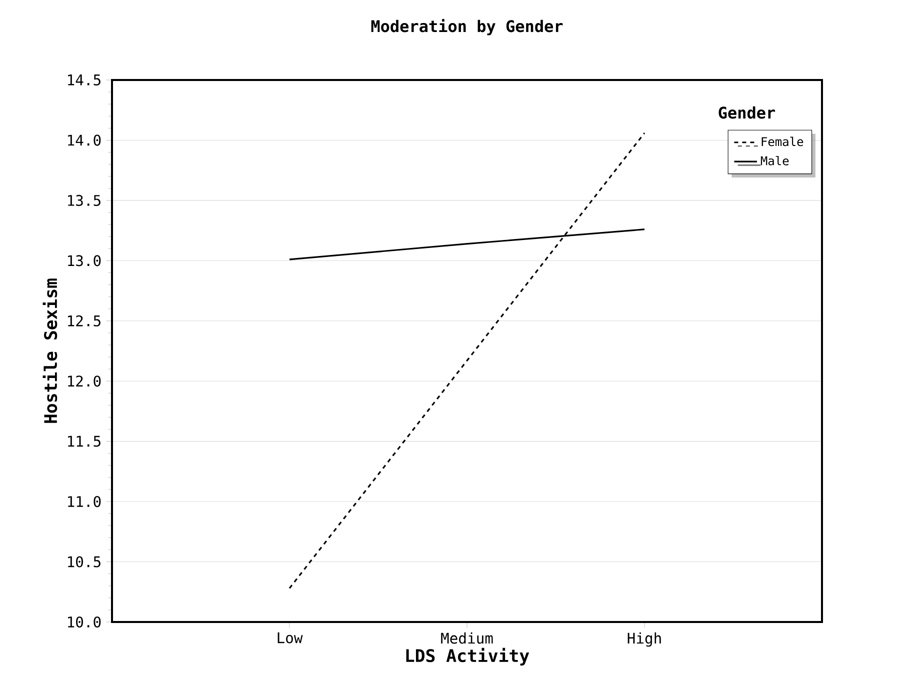 Image resolution: width=904 pixels, height=685 pixels. I want to click on chart-title: Moderation by Gender, so click(467, 27).